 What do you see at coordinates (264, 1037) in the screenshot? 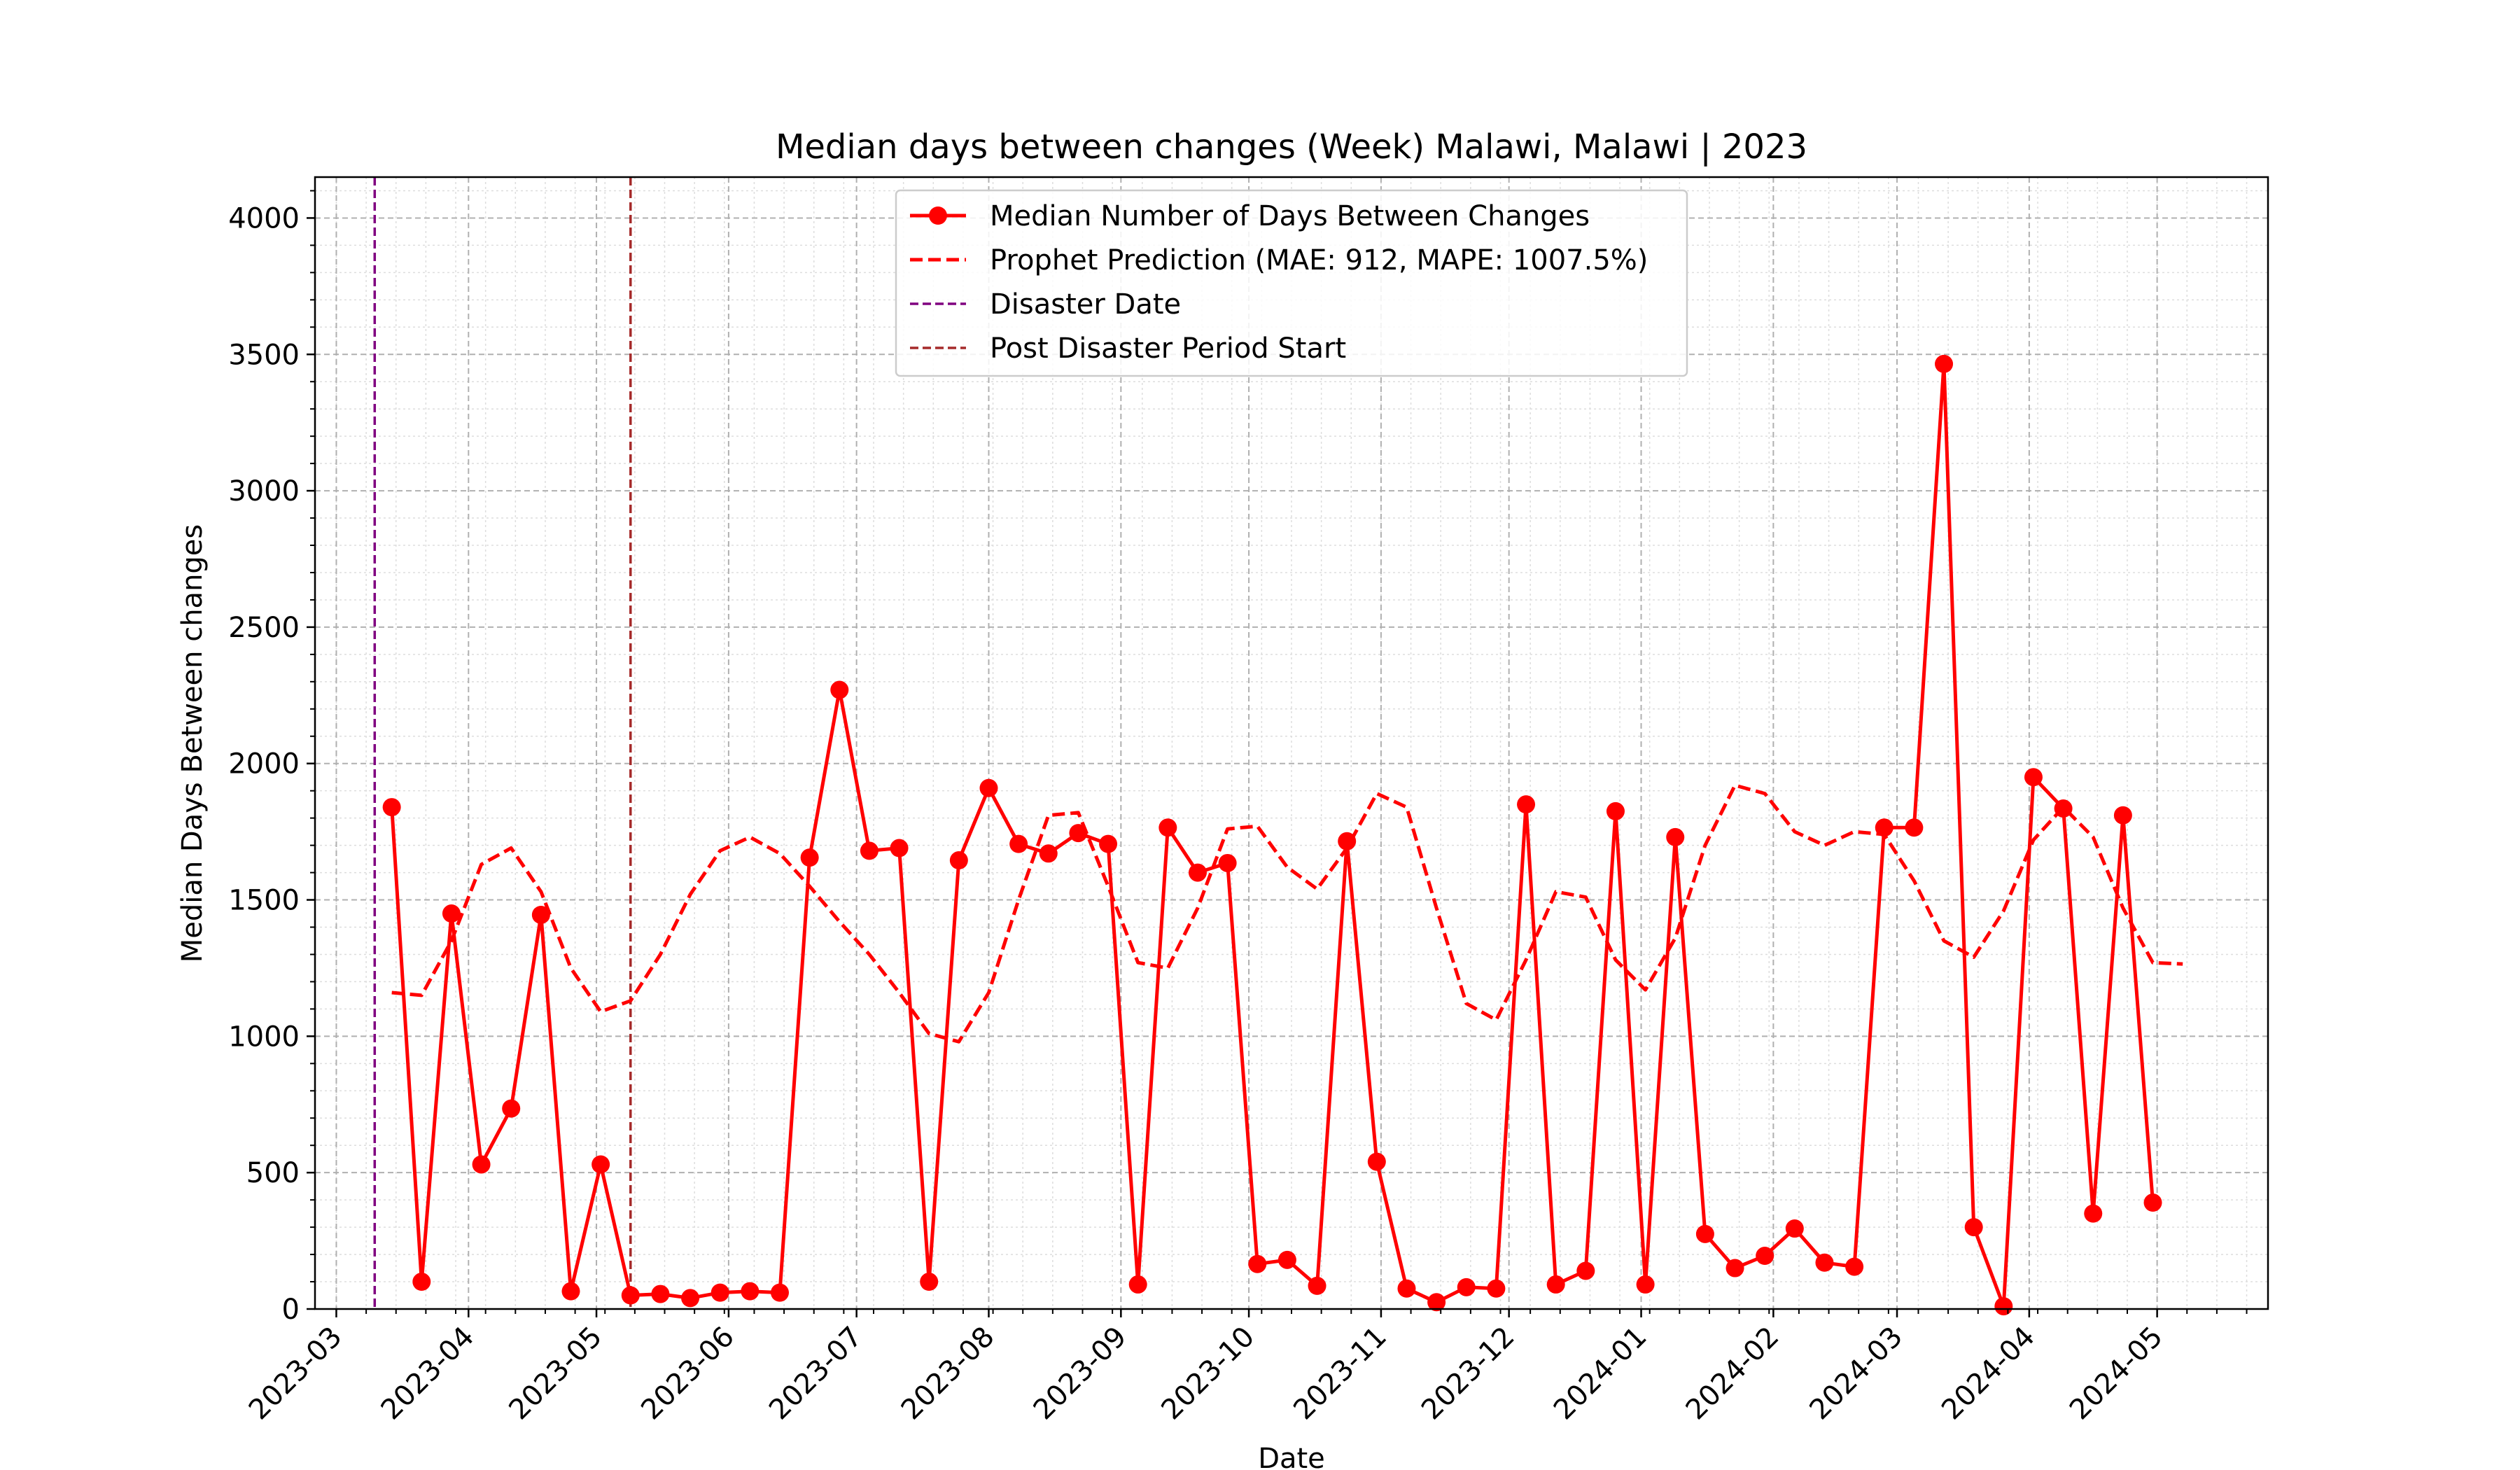
I see `y-tick-label: 1000` at bounding box center [264, 1037].